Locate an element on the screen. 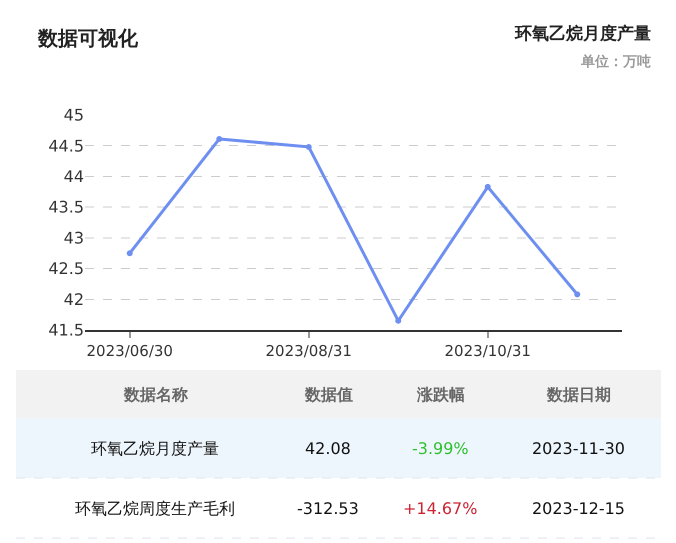  x-tick-label: 2023/06/30 is located at coordinates (129, 351).